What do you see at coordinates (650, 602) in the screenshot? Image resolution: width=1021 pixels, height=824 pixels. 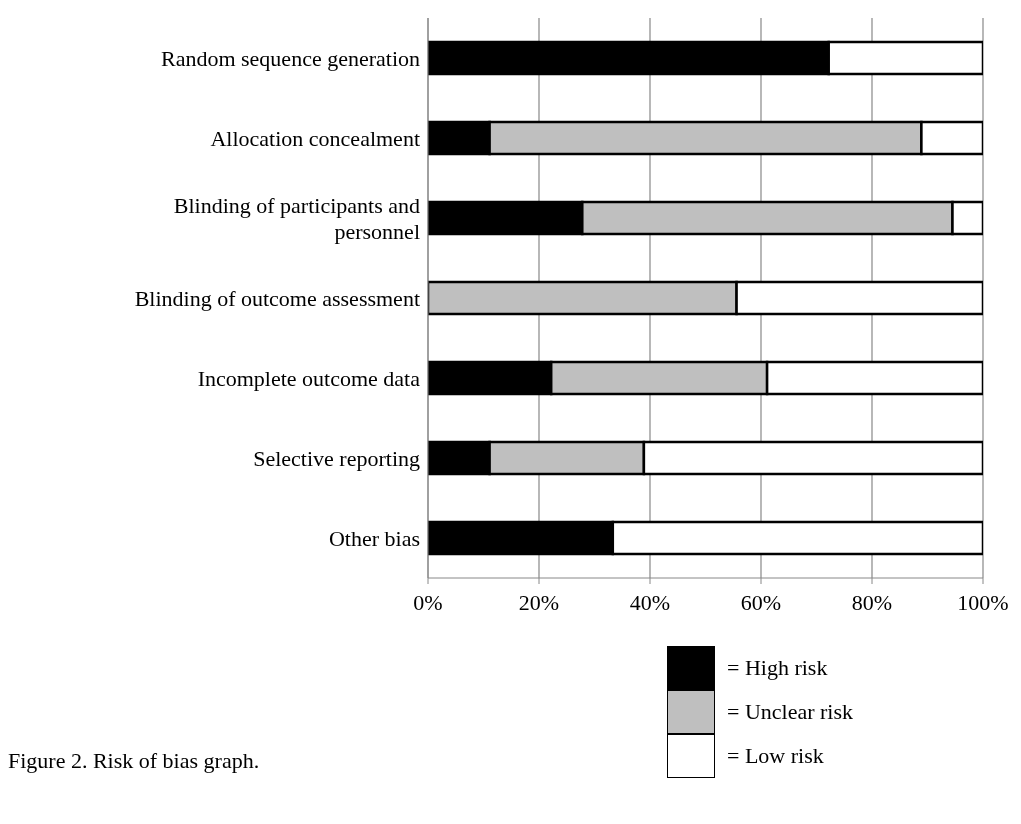 I see `x-tick-label: 40%` at bounding box center [650, 602].